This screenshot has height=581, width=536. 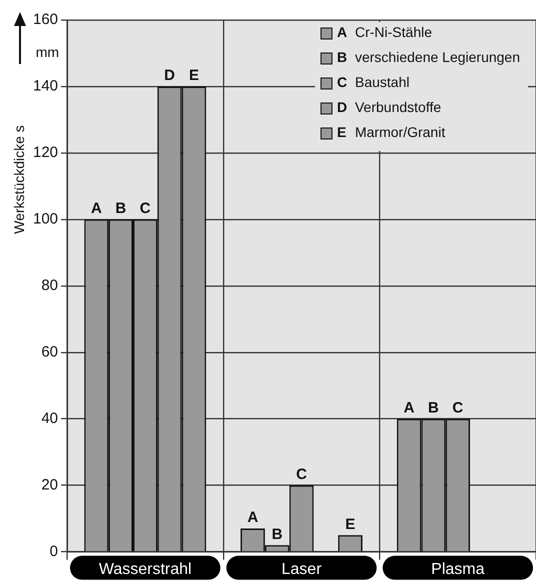 I want to click on y-tick-label: 140, so click(x=45, y=86).